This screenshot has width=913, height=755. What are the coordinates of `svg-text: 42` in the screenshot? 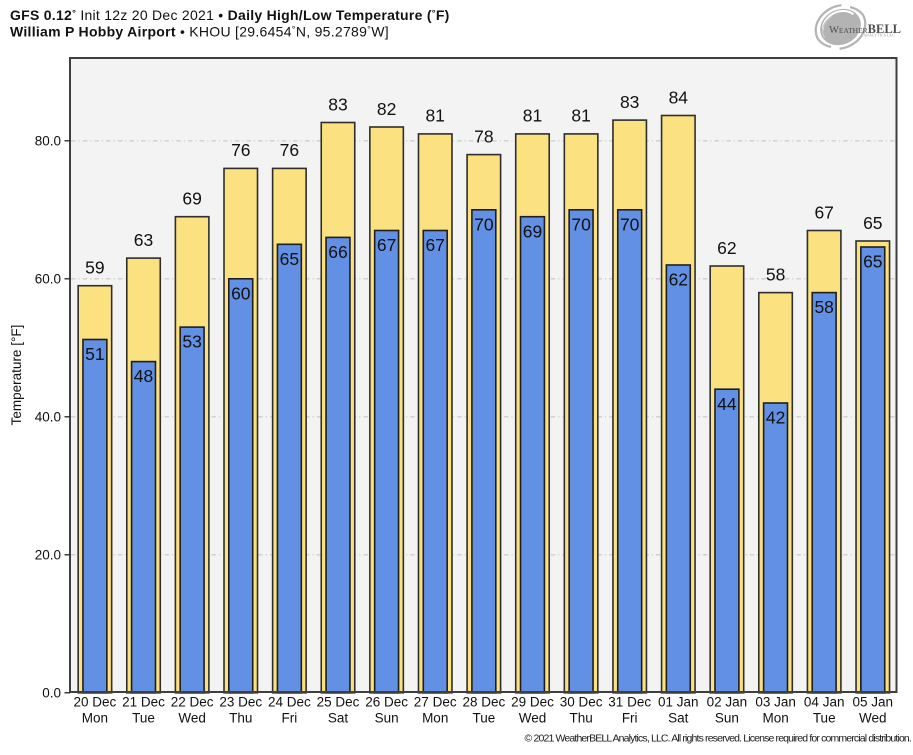 It's located at (775, 418).